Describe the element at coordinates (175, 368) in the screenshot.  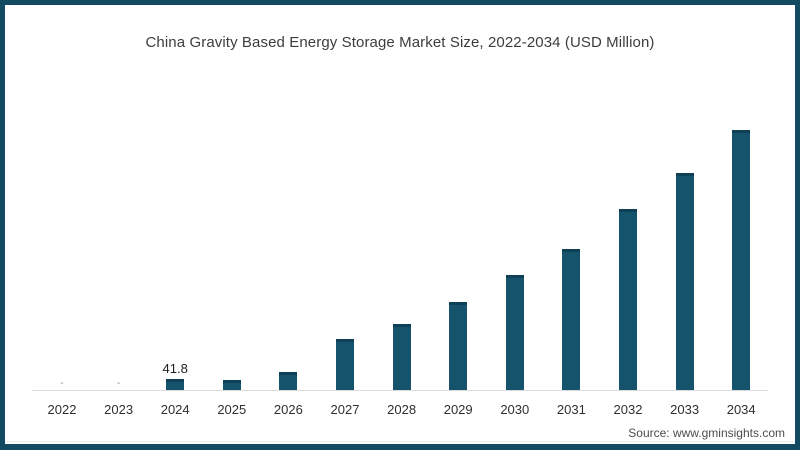
I see `bar-value-label-2024: 41.8` at that location.